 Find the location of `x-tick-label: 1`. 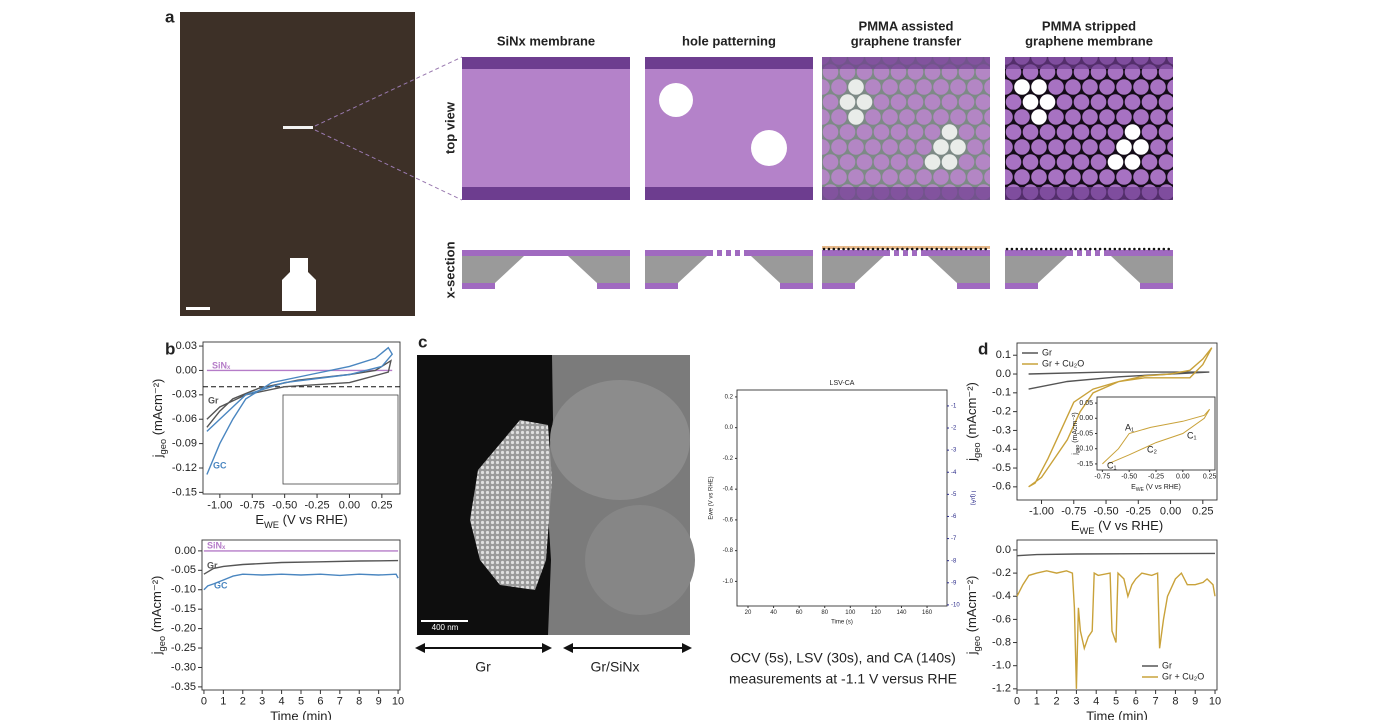

x-tick-label: 1 is located at coordinates (1037, 702).